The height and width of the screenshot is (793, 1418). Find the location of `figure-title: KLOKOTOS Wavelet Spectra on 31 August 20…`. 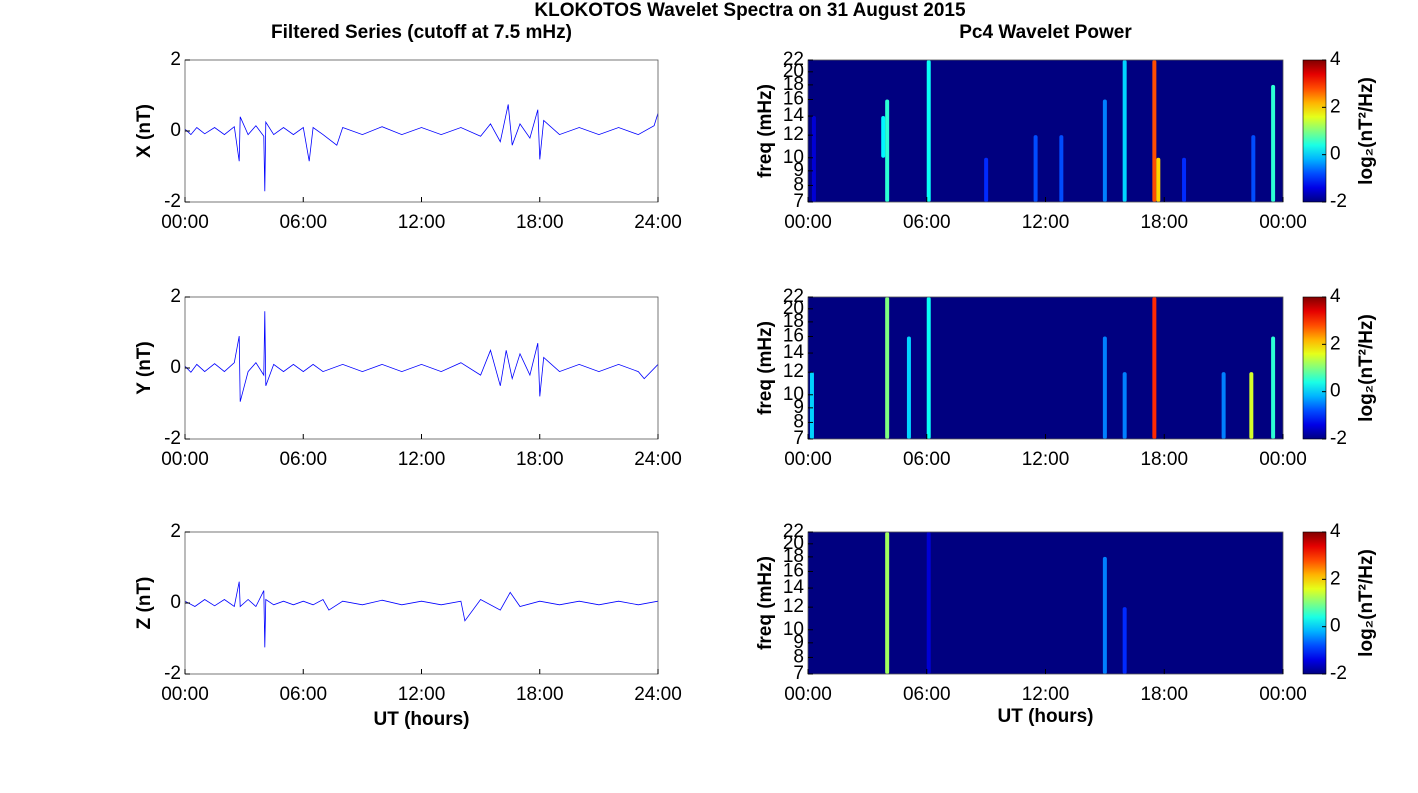

figure-title: KLOKOTOS Wavelet Spectra on 31 August 20… is located at coordinates (750, 10).